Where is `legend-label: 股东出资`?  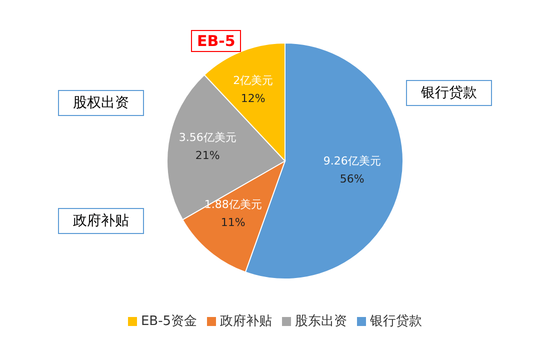
legend-label: 股东出资 is located at coordinates (321, 321).